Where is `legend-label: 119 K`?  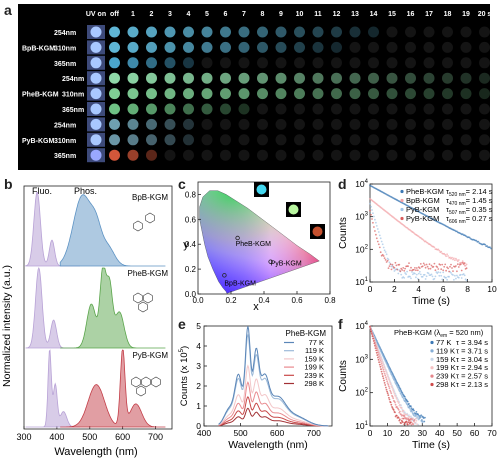 legend-label: 119 K is located at coordinates (314, 350).